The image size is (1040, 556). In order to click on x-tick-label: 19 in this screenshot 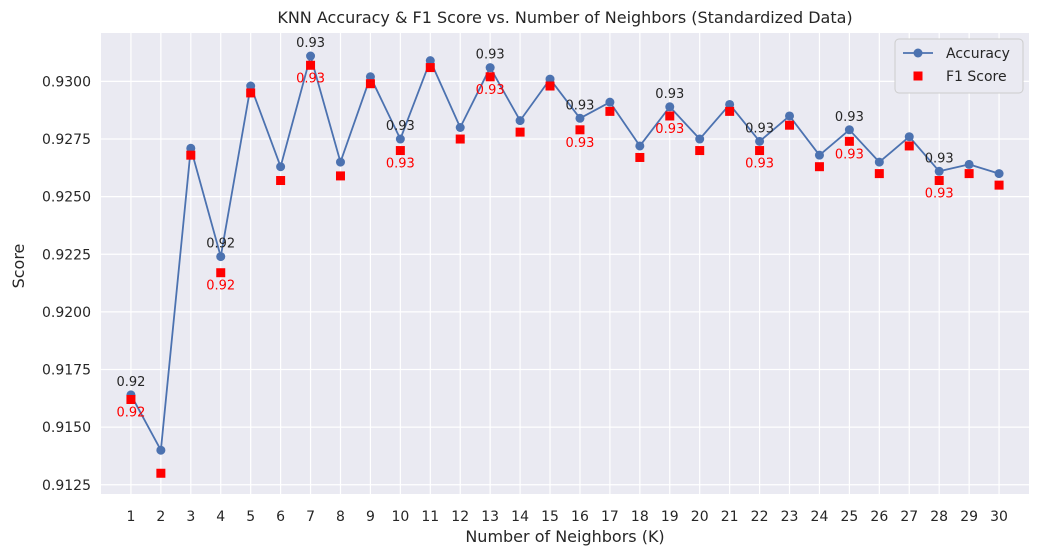, I will do `click(670, 517)`.